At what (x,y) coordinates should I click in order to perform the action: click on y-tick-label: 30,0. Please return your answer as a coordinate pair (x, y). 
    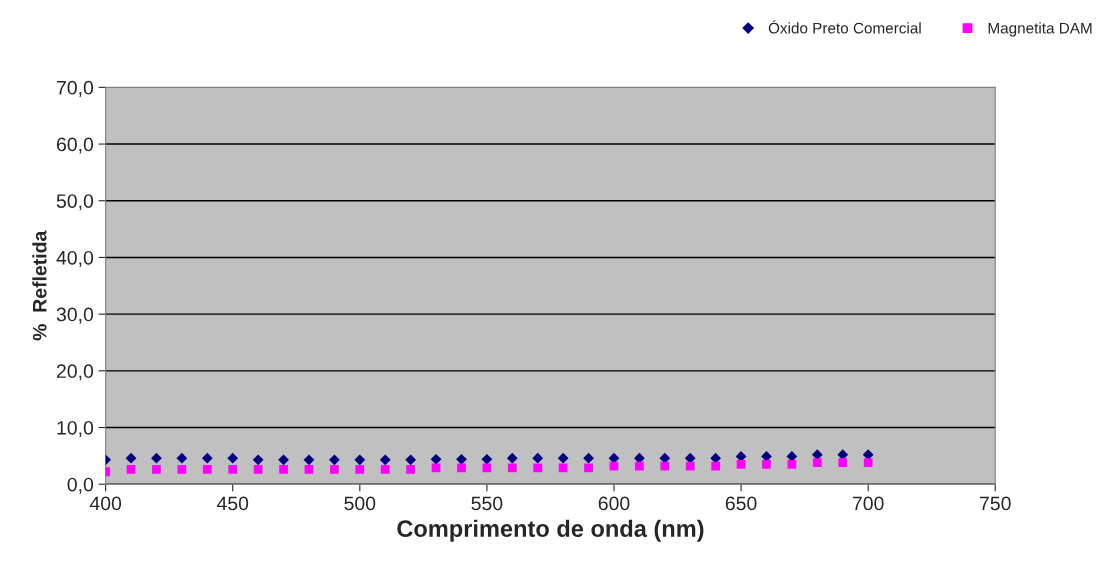
    Looking at the image, I should click on (75, 315).